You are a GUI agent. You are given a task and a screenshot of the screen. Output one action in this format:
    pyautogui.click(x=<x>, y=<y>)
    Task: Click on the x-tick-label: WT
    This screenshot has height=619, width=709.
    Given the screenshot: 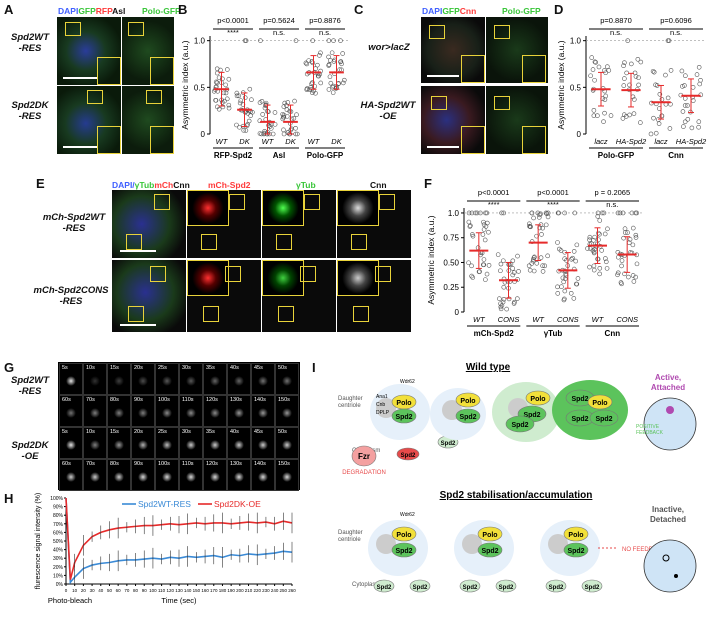 What is the action you would take?
    pyautogui.click(x=222, y=141)
    